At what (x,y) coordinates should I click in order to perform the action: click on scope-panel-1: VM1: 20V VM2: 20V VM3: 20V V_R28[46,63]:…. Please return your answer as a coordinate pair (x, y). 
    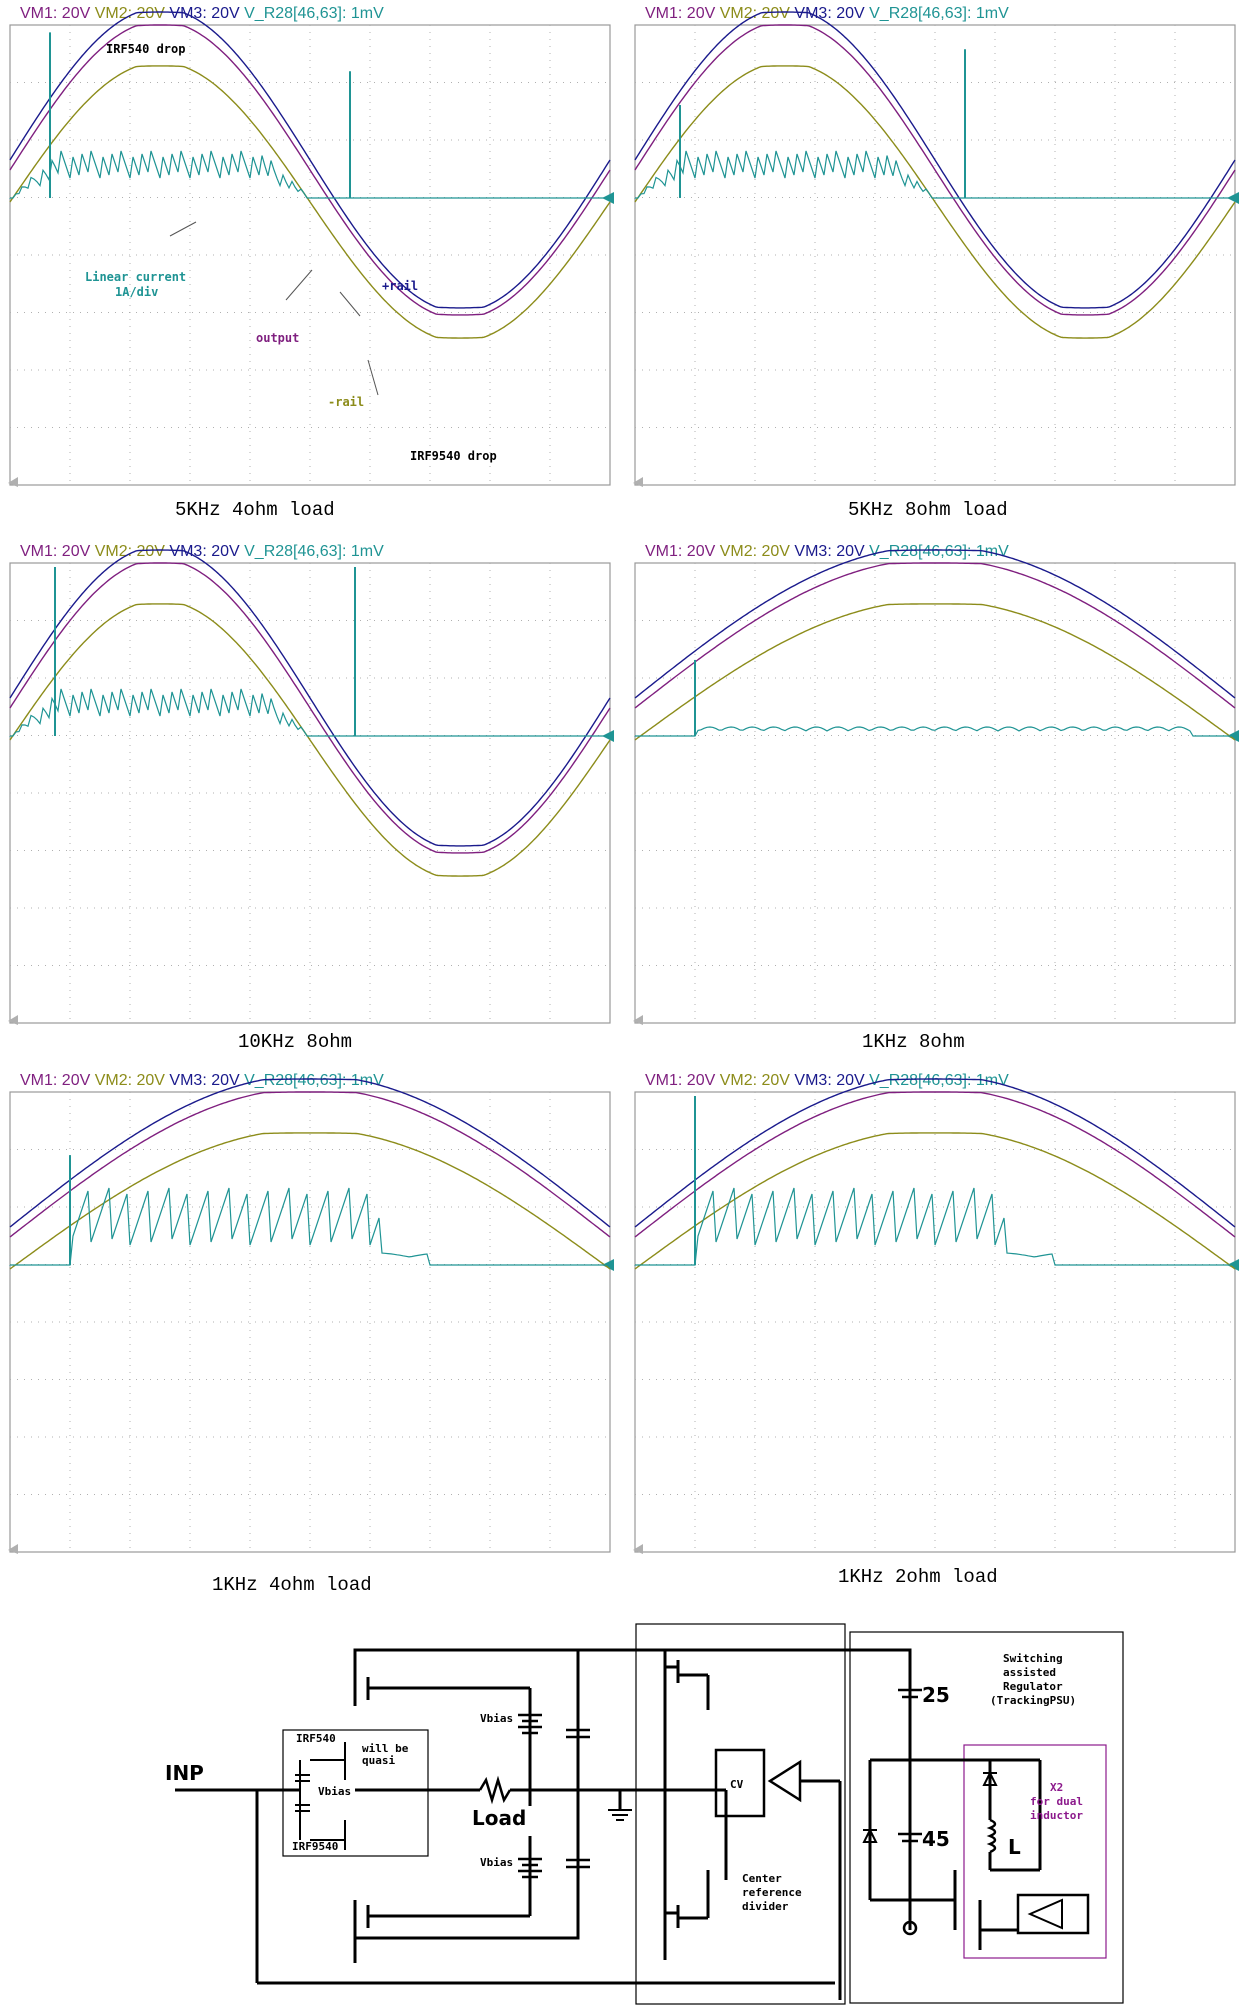
    Looking at the image, I should click on (311, 263).